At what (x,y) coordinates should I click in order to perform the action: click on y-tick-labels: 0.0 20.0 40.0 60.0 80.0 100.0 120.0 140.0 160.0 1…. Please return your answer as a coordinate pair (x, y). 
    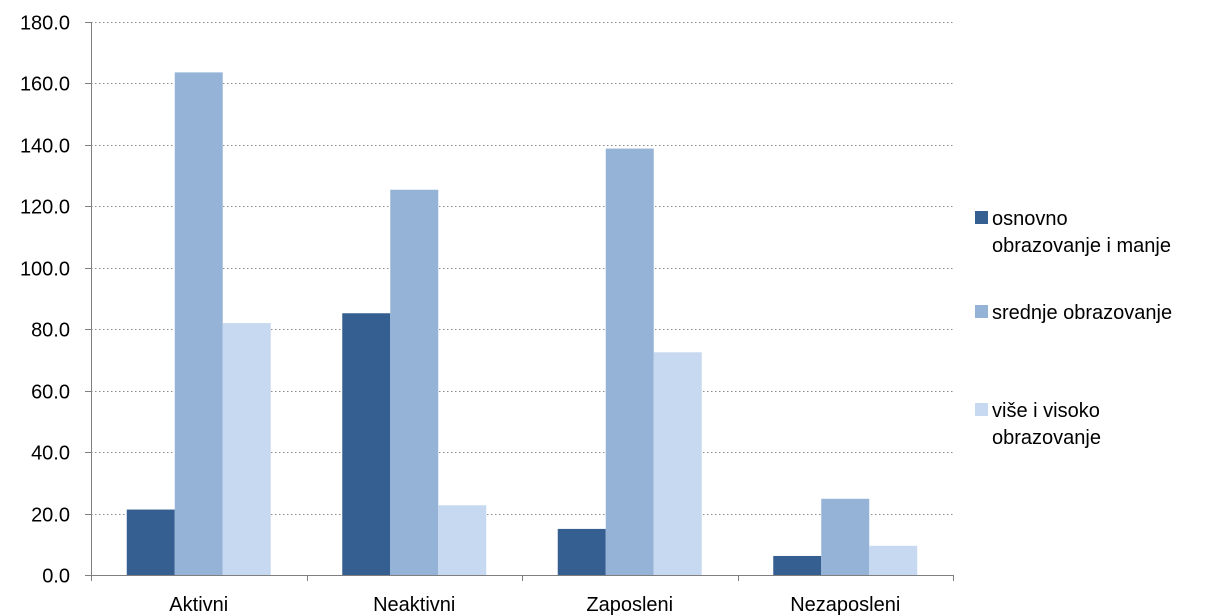
    Looking at the image, I should click on (45, 300).